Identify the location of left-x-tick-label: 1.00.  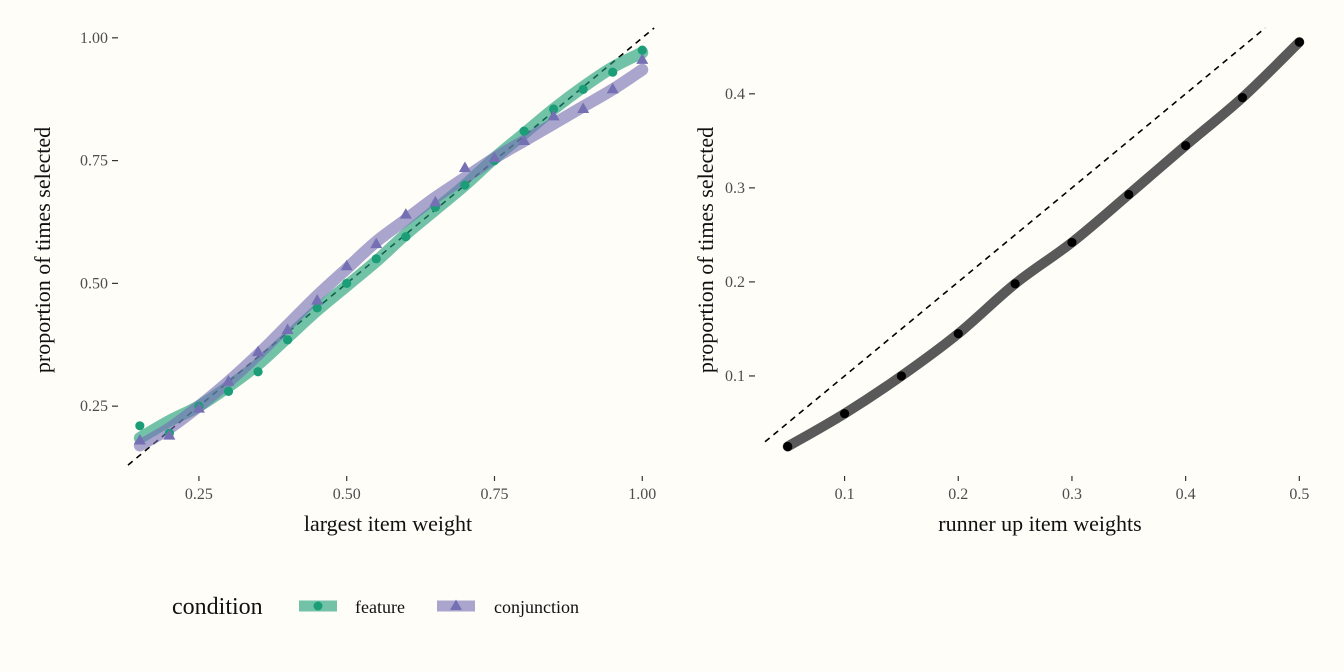
(642, 494).